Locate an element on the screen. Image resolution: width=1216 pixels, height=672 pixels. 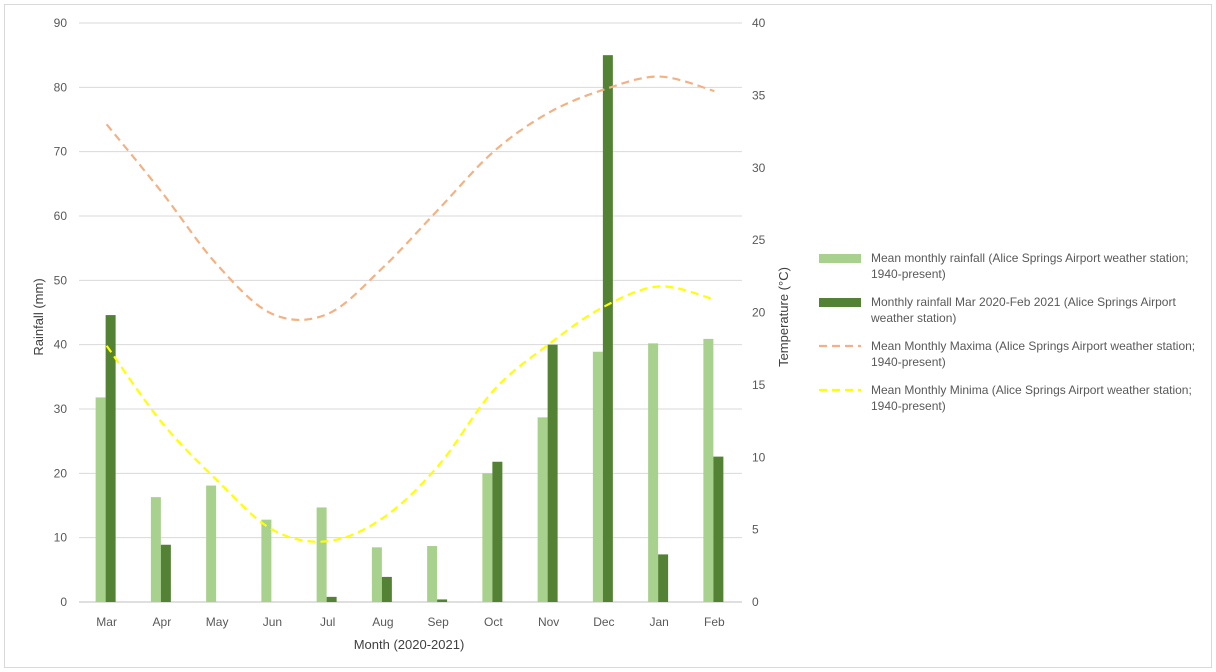
right-tick-label: 20 is located at coordinates (759, 313).